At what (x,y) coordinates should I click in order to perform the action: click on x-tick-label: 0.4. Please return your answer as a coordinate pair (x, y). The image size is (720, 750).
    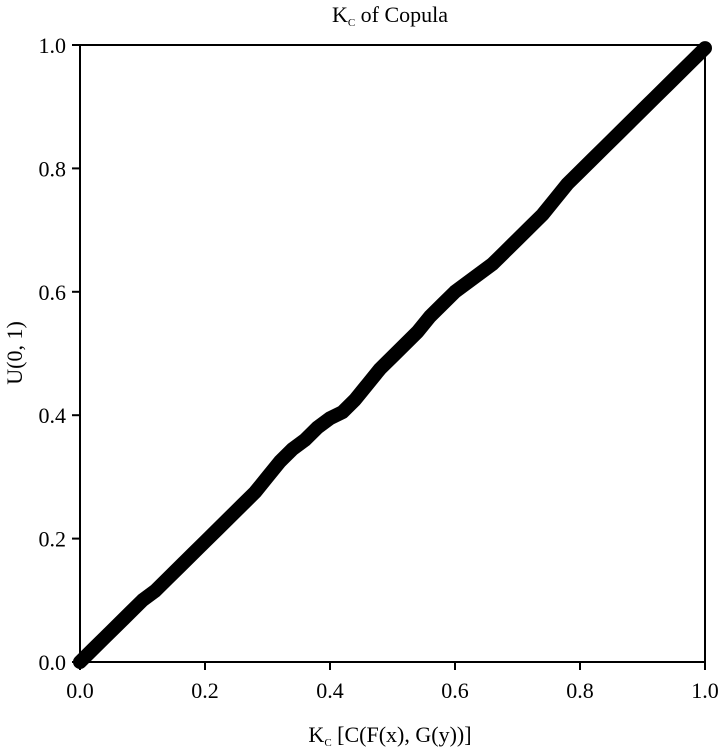
    Looking at the image, I should click on (330, 690).